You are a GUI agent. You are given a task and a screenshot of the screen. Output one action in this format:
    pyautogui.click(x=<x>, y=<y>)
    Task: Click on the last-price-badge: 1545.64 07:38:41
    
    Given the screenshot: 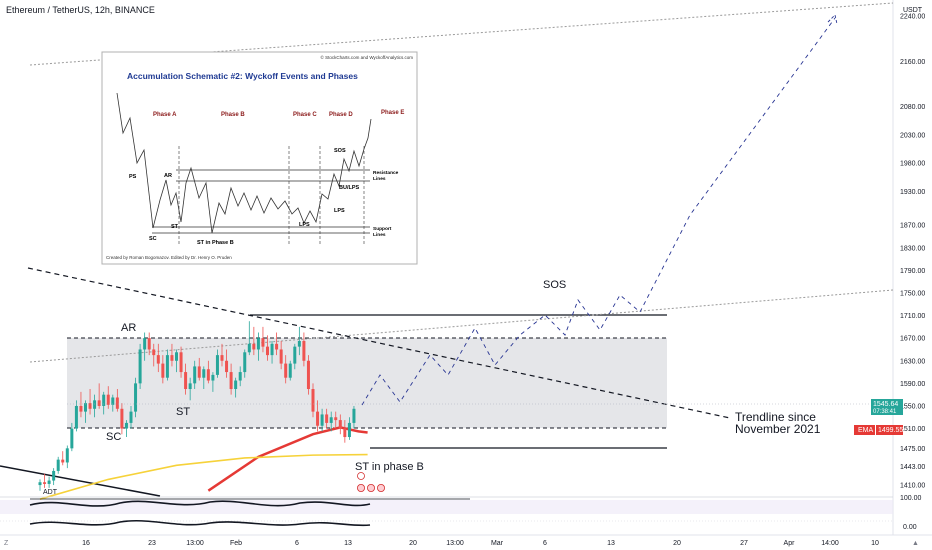 What is the action you would take?
    pyautogui.click(x=887, y=407)
    